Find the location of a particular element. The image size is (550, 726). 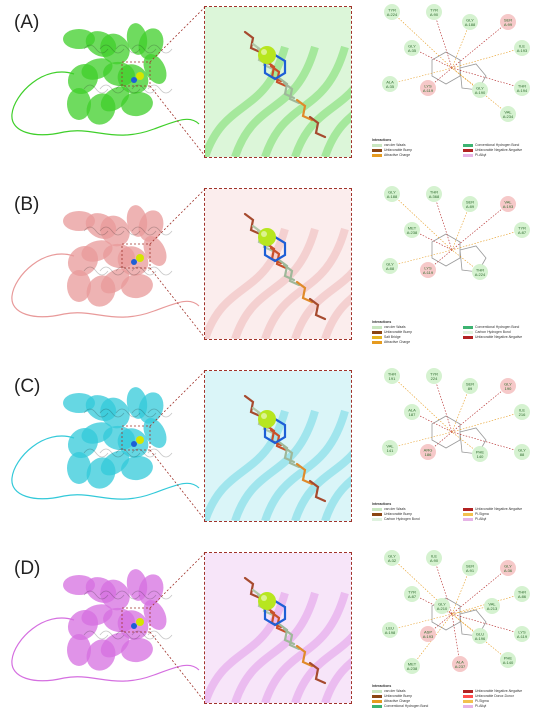

residue-label: A:36 is located at coordinates (508, 570).